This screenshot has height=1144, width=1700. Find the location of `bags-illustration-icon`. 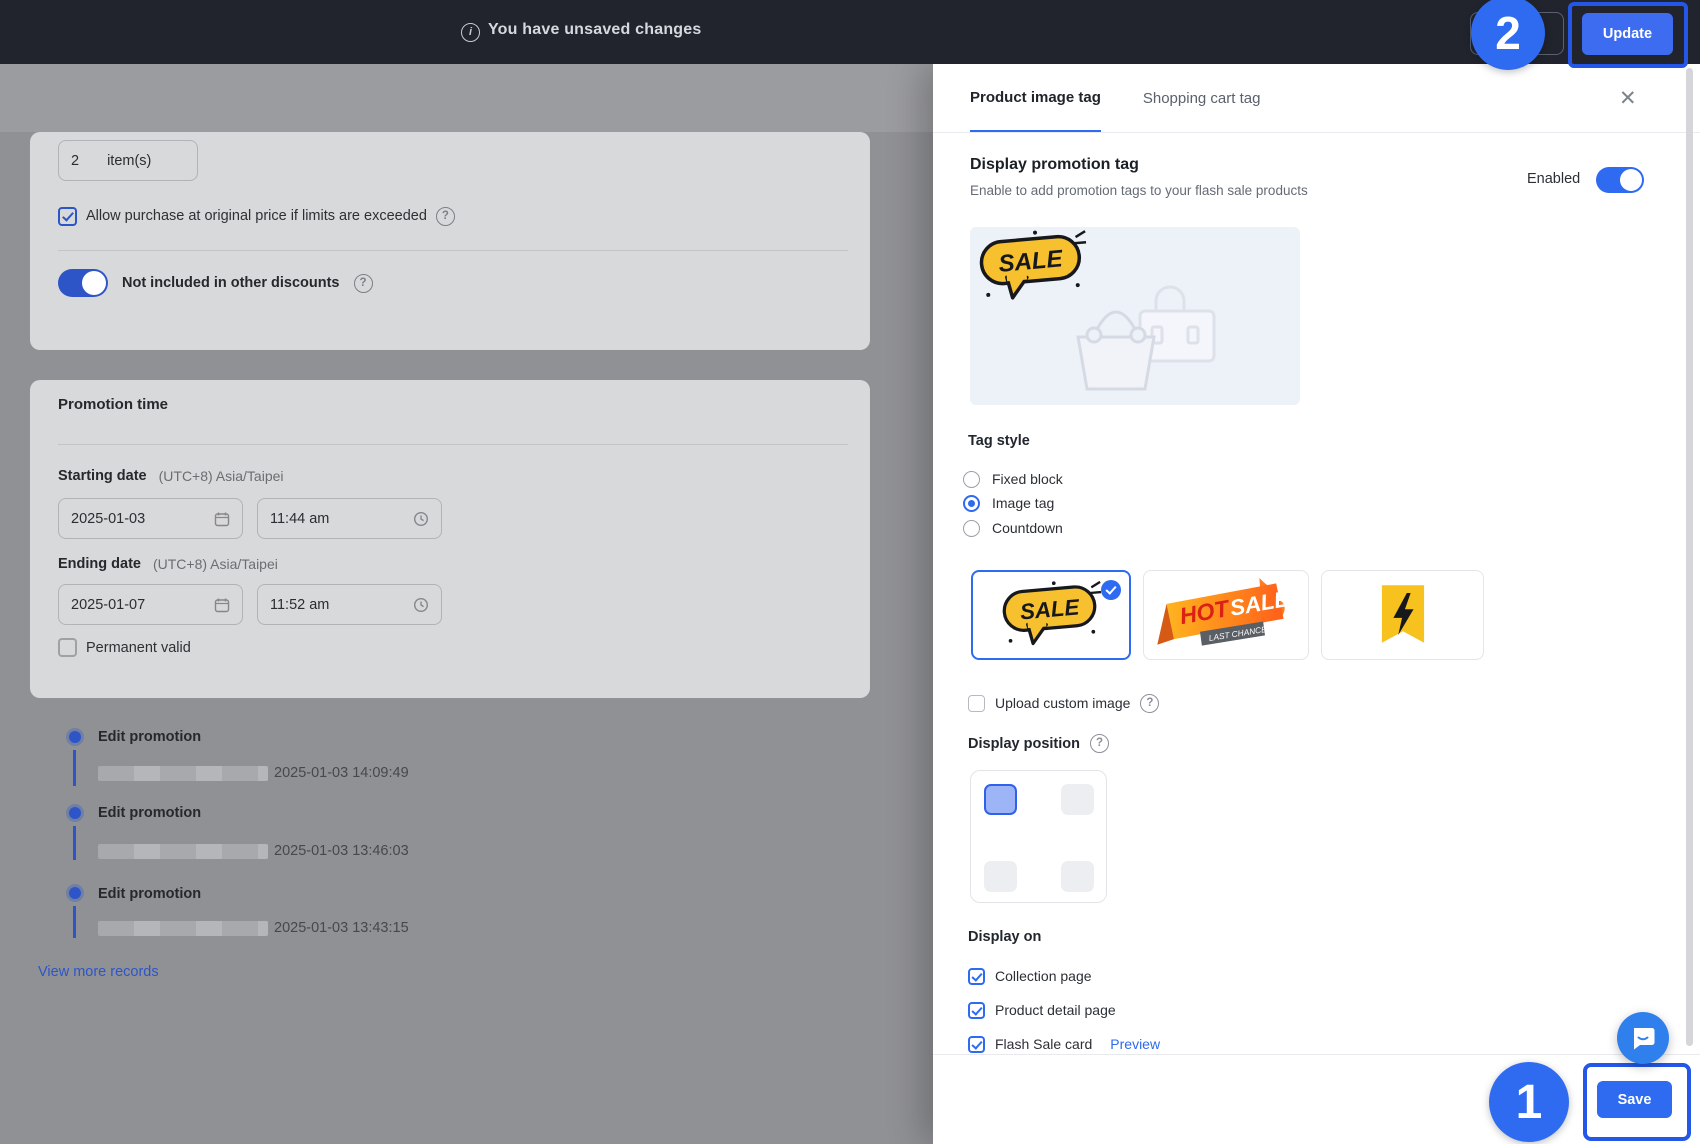

bags-illustration-icon is located at coordinates (1146, 338).